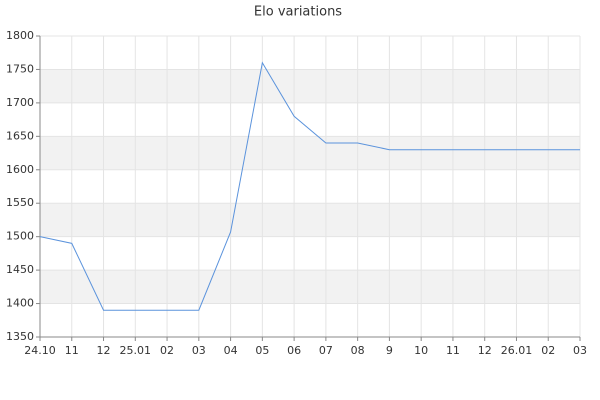  Describe the element at coordinates (298, 12) in the screenshot. I see `chart-title: Elo variations` at that location.